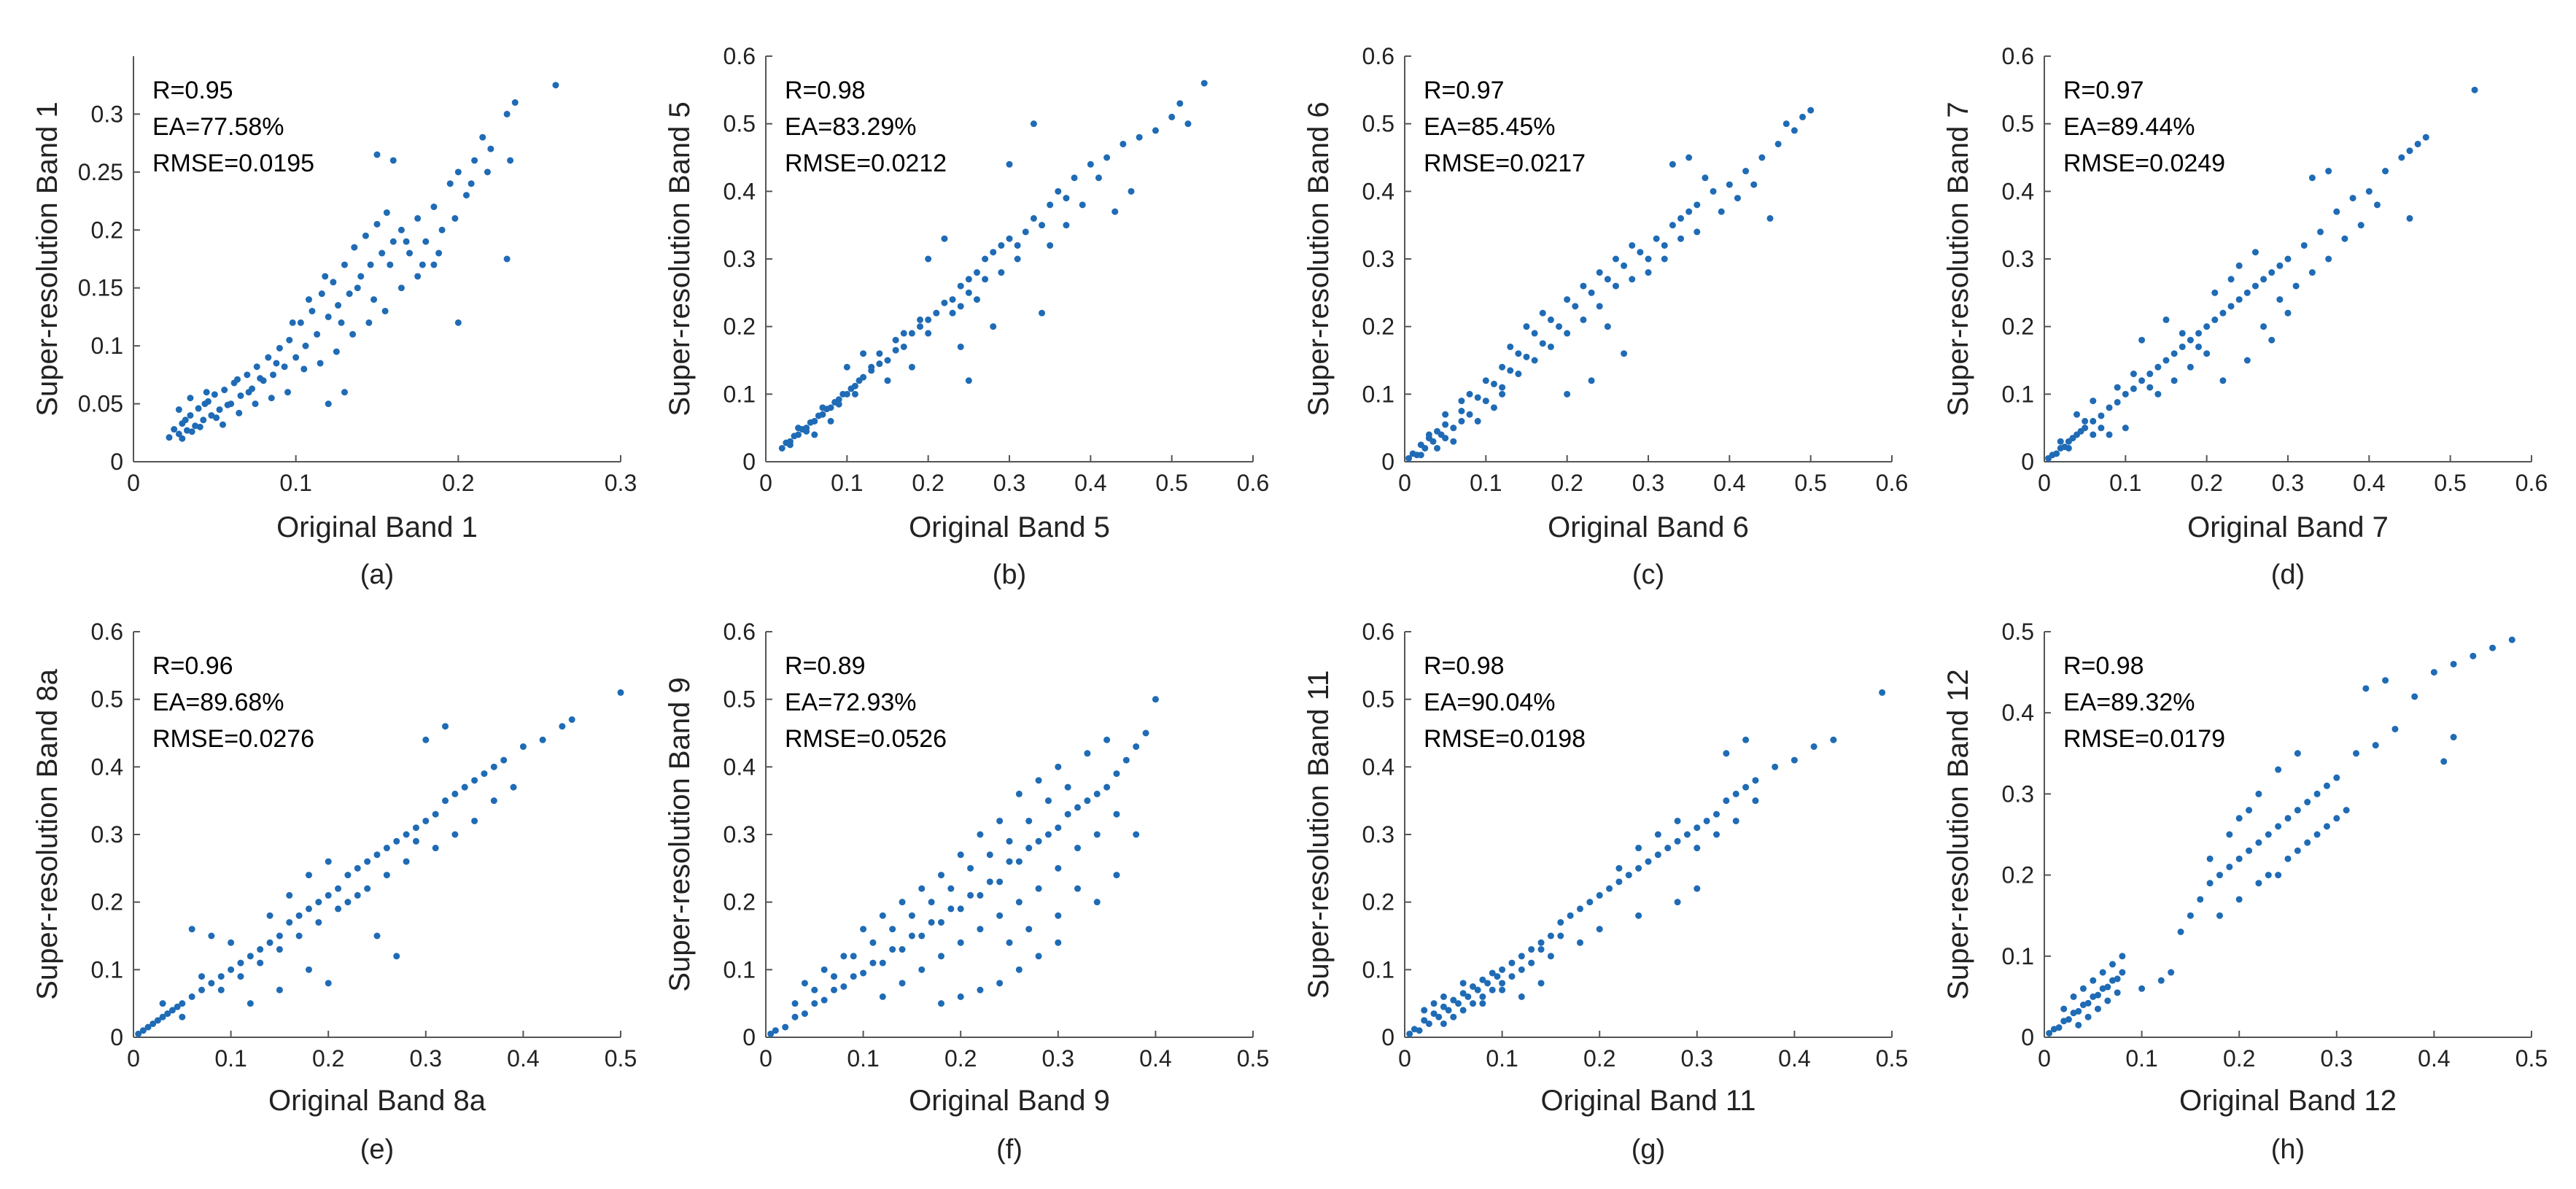 Image resolution: width=2576 pixels, height=1189 pixels. What do you see at coordinates (218, 127) in the screenshot?
I see `stat-annotation: EA=77.58%` at bounding box center [218, 127].